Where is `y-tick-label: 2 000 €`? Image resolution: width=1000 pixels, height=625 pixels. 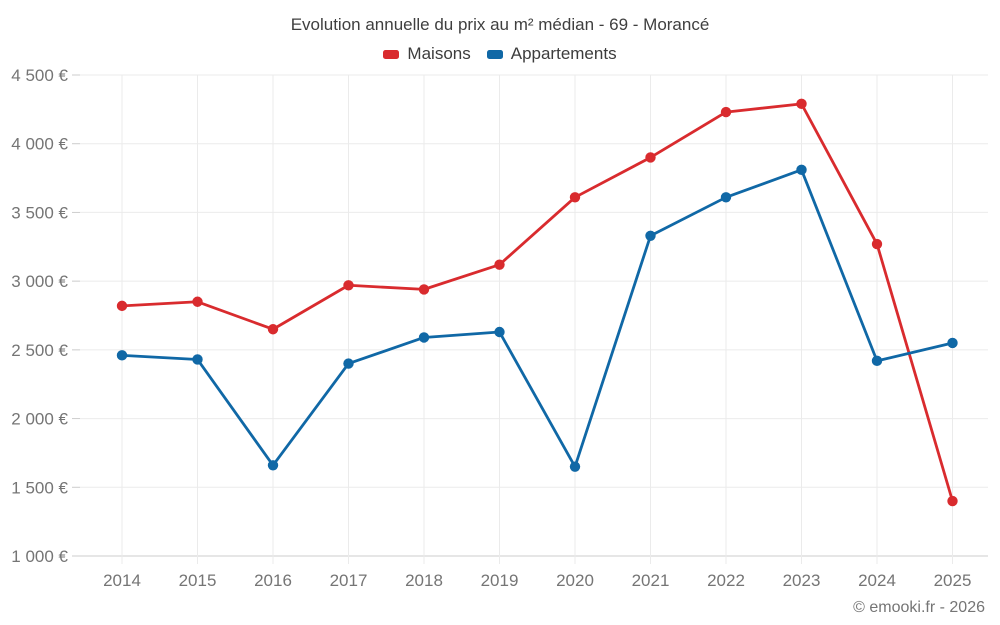 y-tick-label: 2 000 € is located at coordinates (39, 419).